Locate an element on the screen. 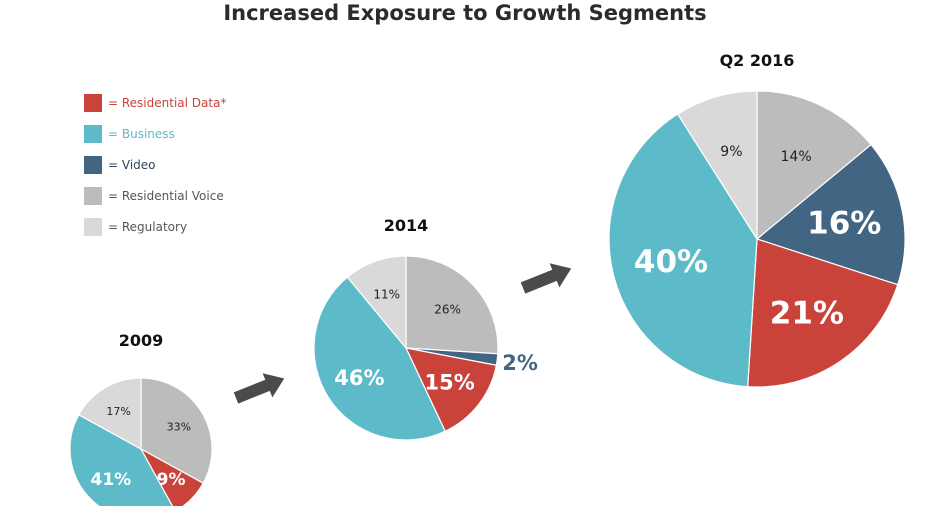  legend-label: = Video is located at coordinates (132, 165).